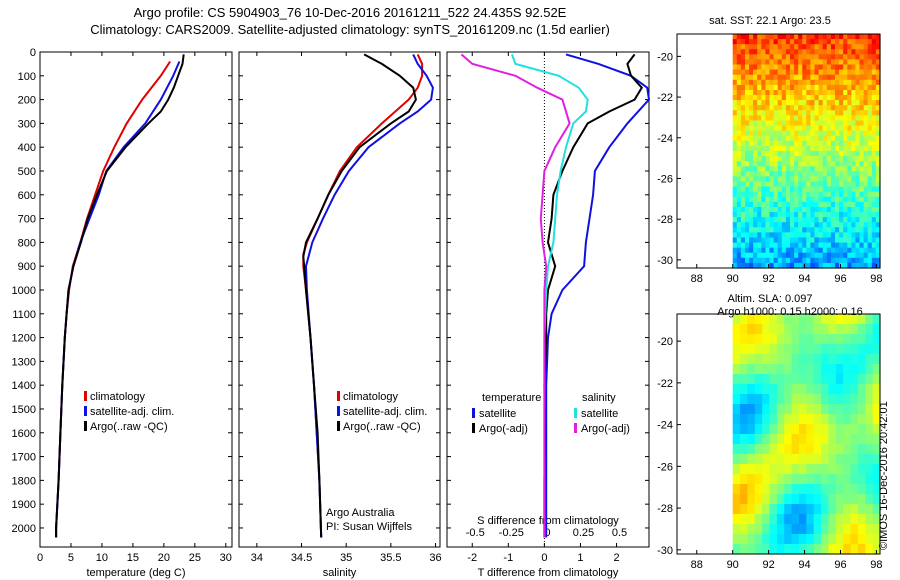 The width and height of the screenshot is (900, 580). Describe the element at coordinates (511, 398) in the screenshot. I see `legend-title: temperature` at that location.